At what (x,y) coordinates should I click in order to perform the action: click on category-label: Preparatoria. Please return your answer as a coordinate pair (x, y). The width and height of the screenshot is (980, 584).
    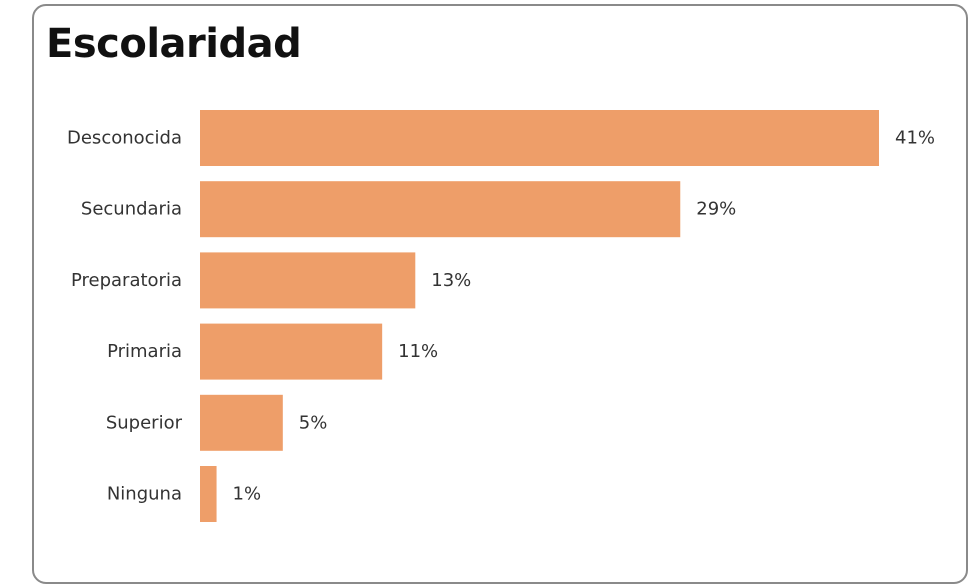
    Looking at the image, I should click on (126, 280).